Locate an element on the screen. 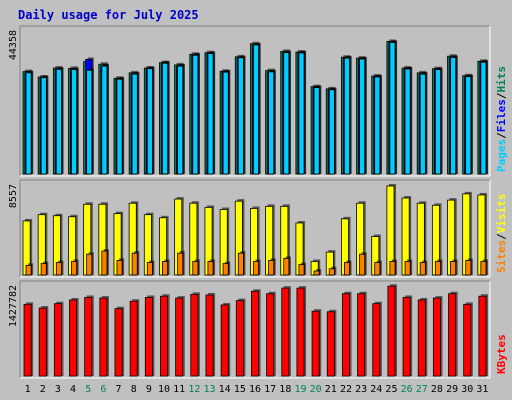 The width and height of the screenshot is (512, 400). day-label-30: 30 is located at coordinates (467, 389).